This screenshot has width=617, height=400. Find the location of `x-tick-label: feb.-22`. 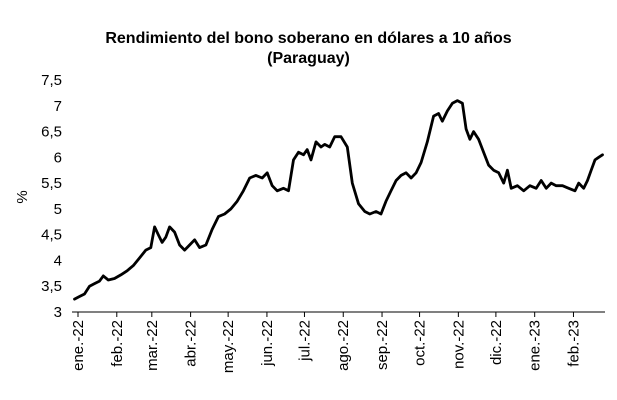

x-tick-label: feb.-22 is located at coordinates (117, 343).